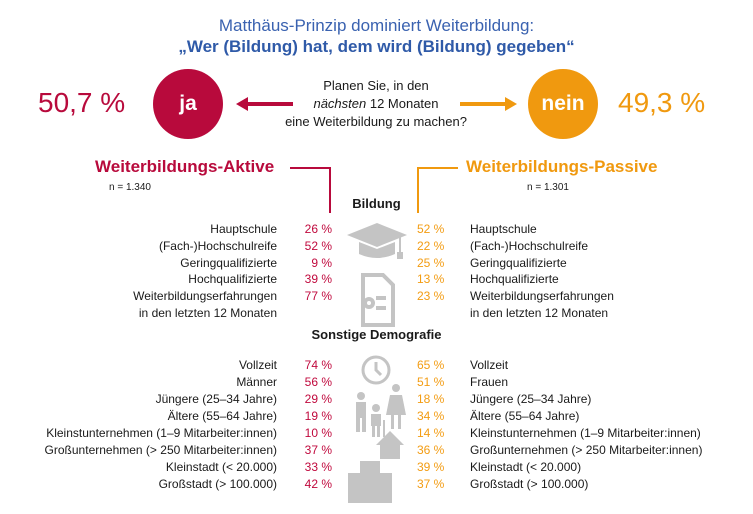 The height and width of the screenshot is (514, 753). Describe the element at coordinates (562, 166) in the screenshot. I see `passive-group-label: Weiterbildungs-Passive` at that location.